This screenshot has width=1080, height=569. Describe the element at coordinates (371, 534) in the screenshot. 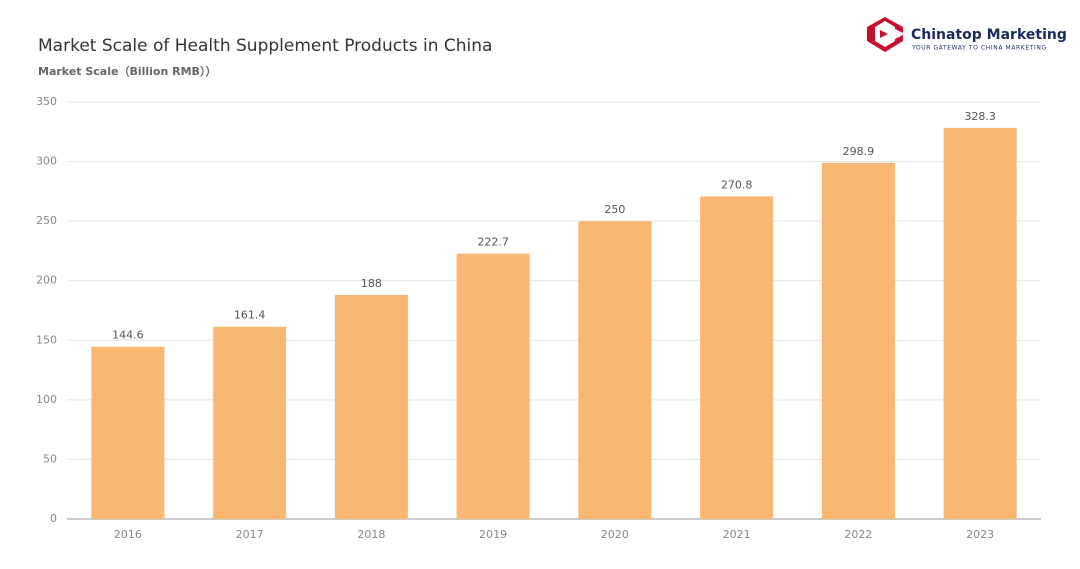

I see `x-tick-label: 2018` at that location.